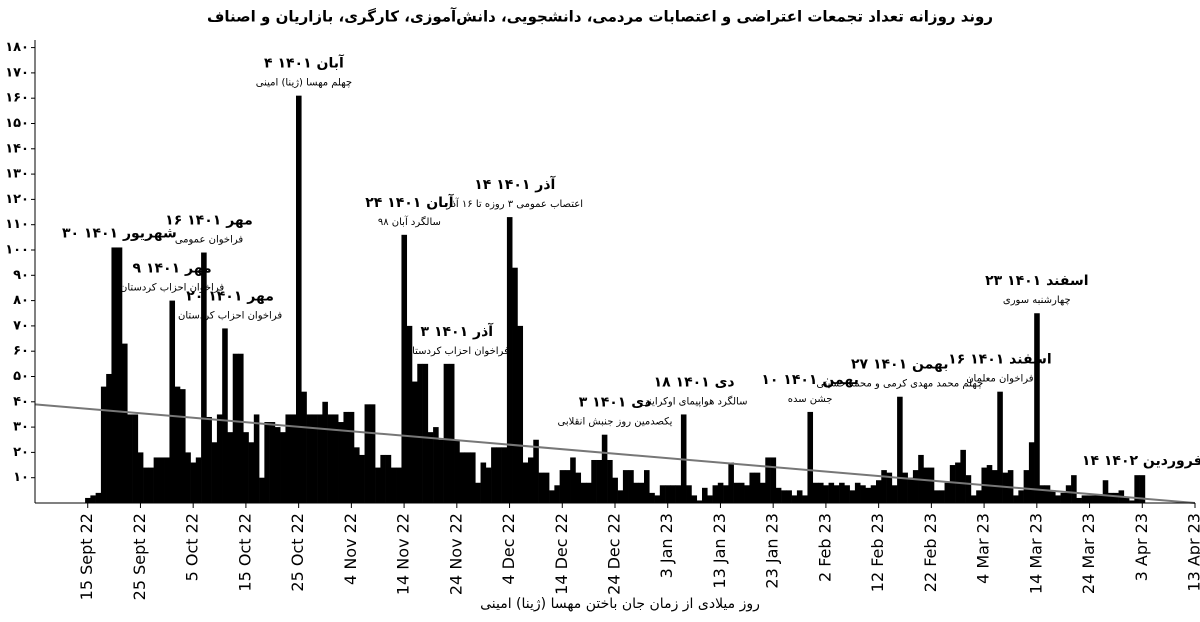 This screenshot has width=1200, height=622. I want to click on x-tick-label: 4 Nov 22, so click(350, 549).